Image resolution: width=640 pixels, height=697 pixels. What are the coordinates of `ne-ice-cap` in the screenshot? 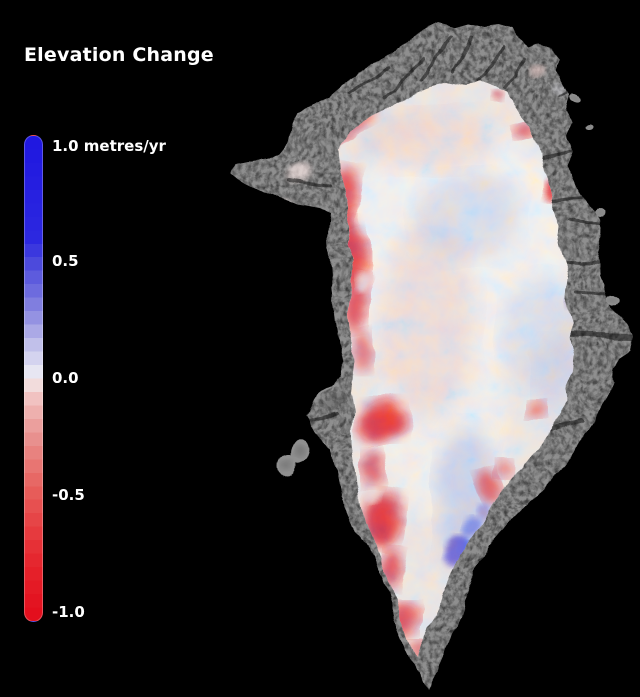 It's located at (536, 70).